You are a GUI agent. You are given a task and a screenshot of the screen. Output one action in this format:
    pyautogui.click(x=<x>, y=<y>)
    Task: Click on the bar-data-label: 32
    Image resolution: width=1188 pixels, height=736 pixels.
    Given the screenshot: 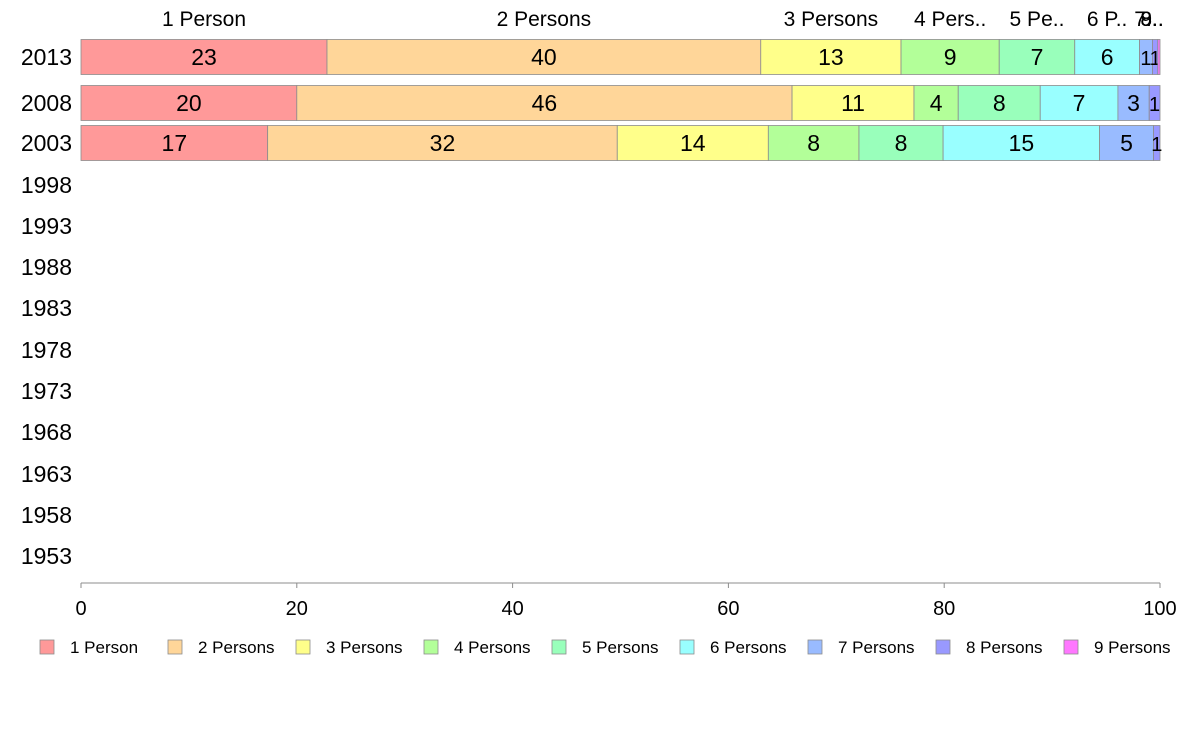 What is the action you would take?
    pyautogui.click(x=443, y=143)
    